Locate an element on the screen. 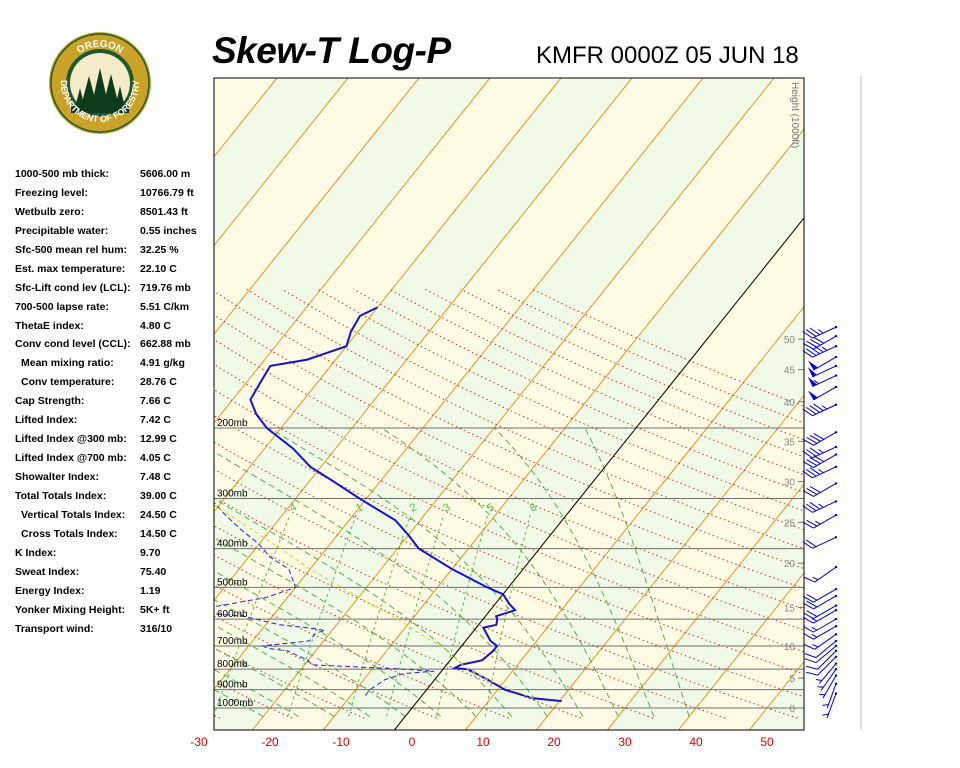  index-label: 700-500 lapse rate: is located at coordinates (62, 306).